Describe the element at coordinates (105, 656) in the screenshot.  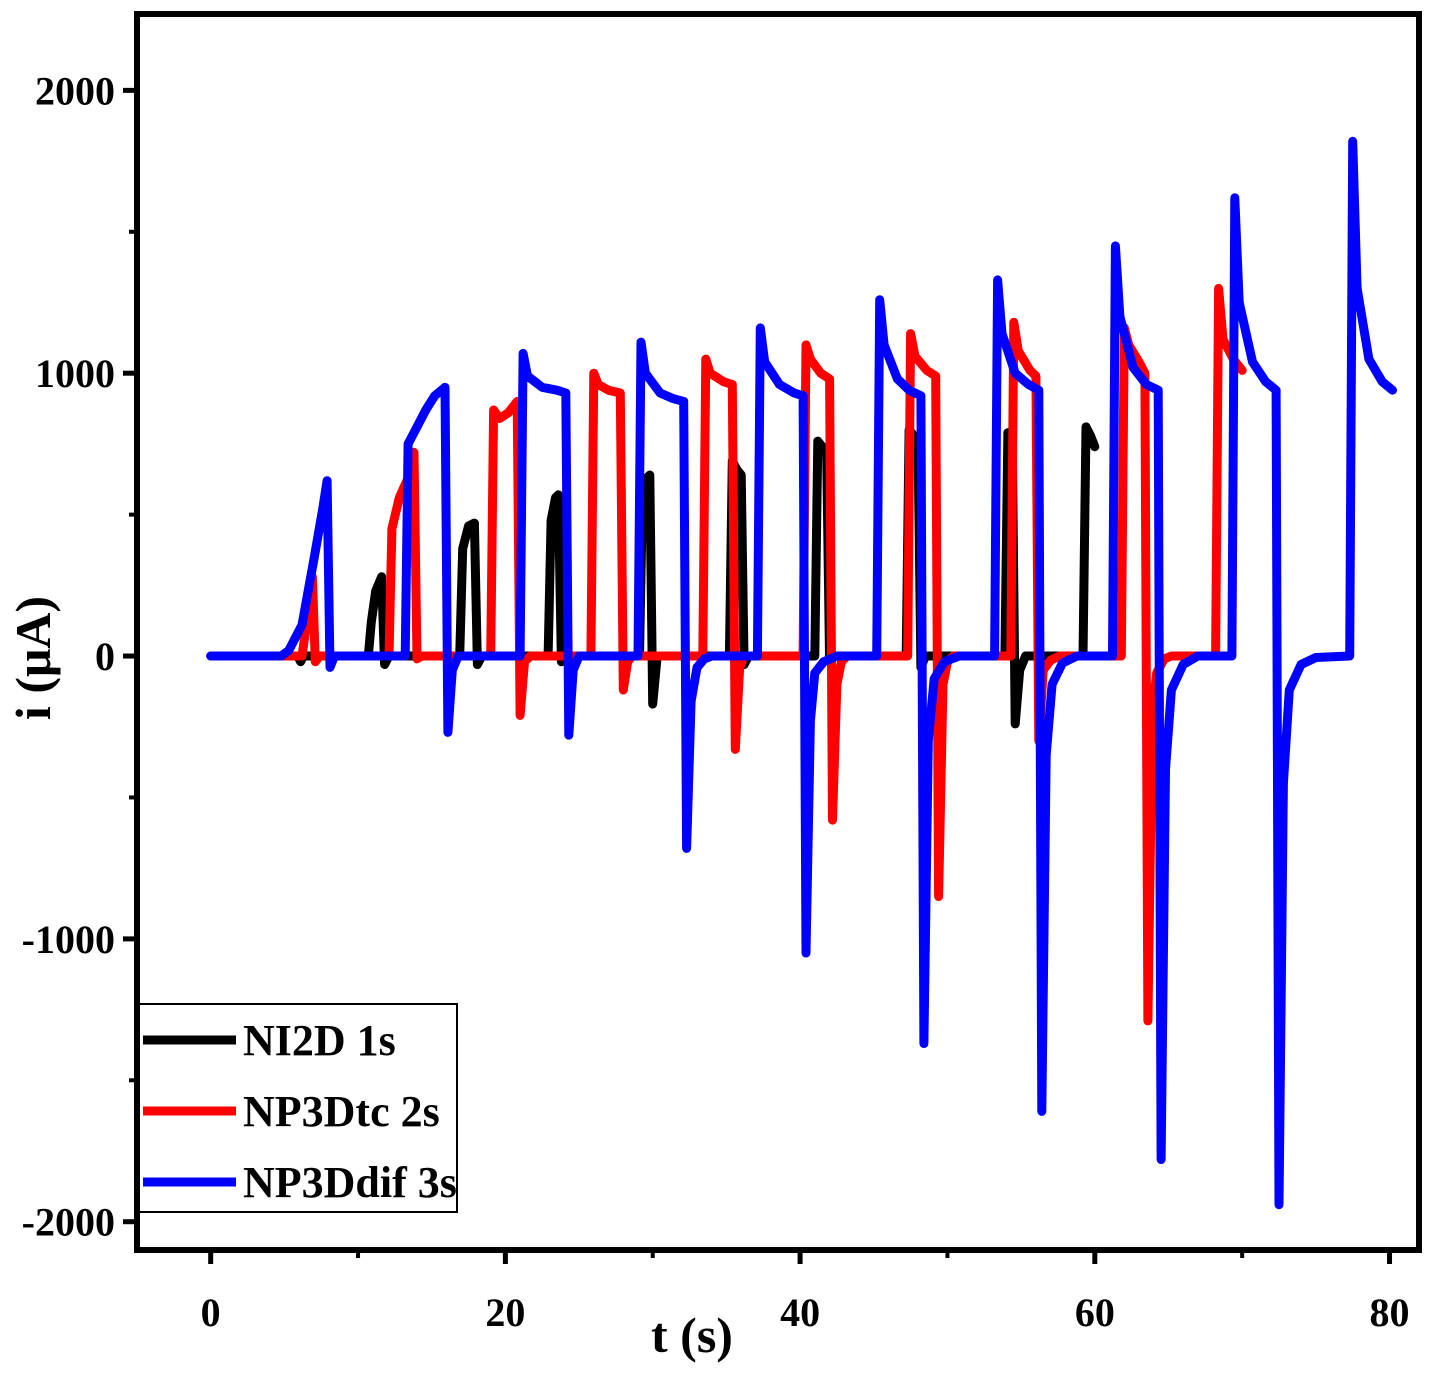
I see `y-tick-label: 0` at that location.